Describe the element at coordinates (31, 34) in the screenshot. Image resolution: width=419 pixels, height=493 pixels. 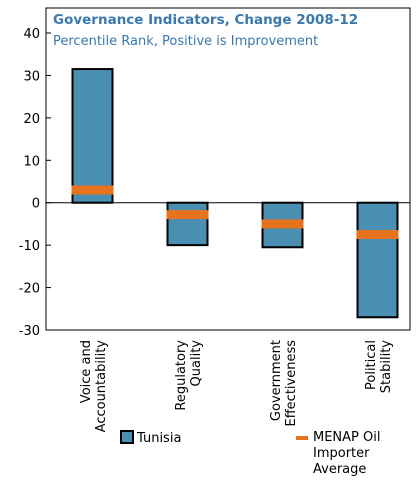
I see `y-tick-label: 40` at that location.